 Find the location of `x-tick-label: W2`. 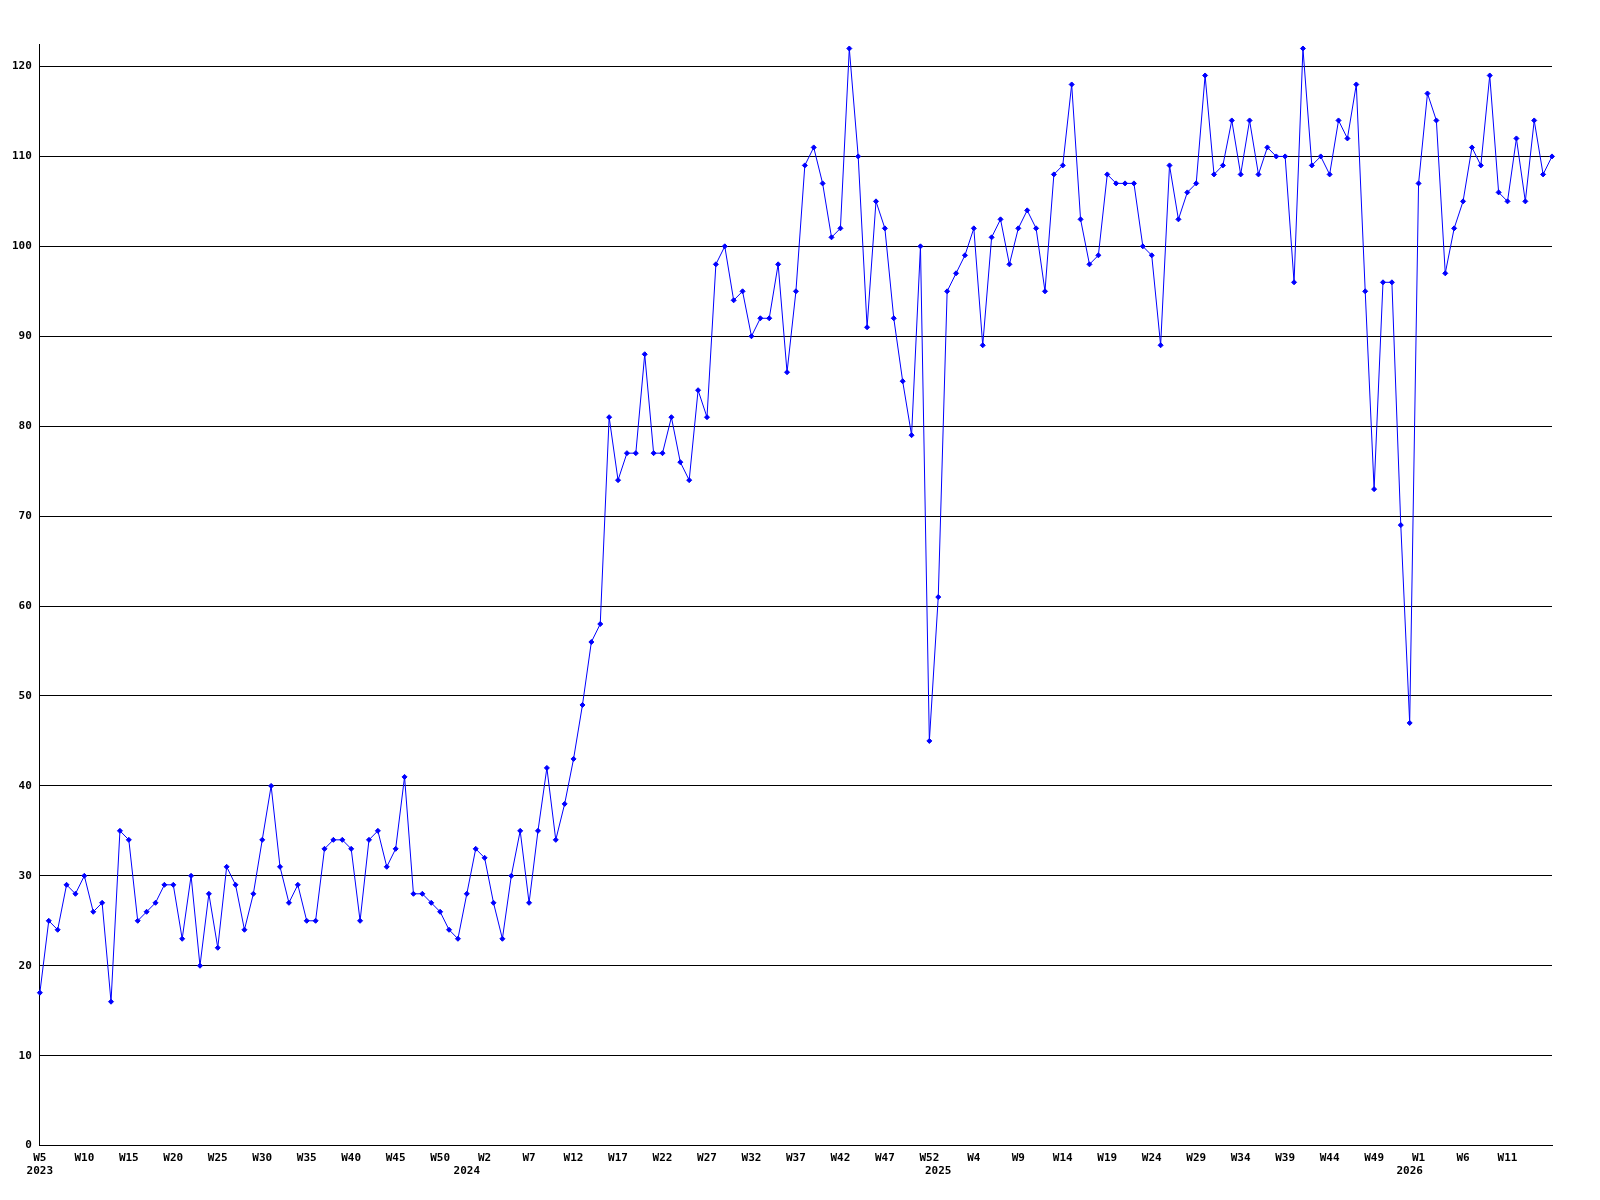

x-tick-label: W2 is located at coordinates (484, 1158).